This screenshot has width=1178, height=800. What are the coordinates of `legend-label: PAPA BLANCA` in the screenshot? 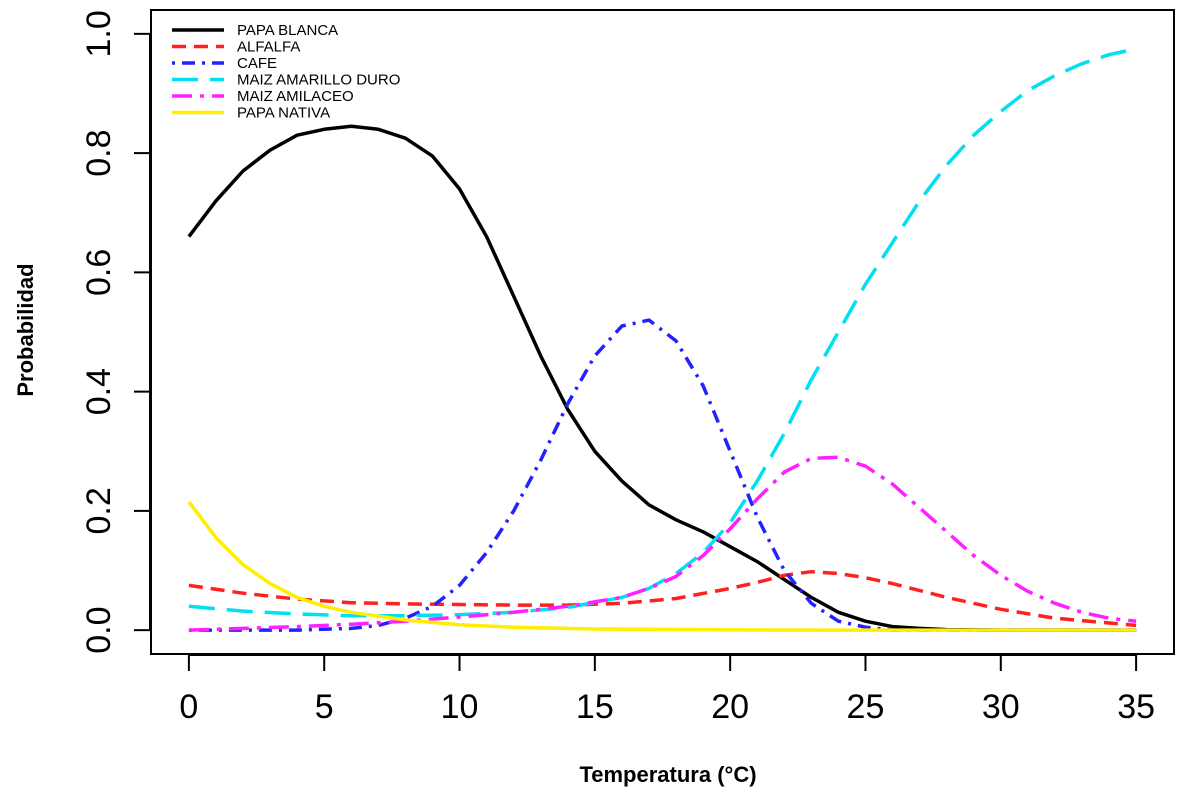 It's located at (287, 30).